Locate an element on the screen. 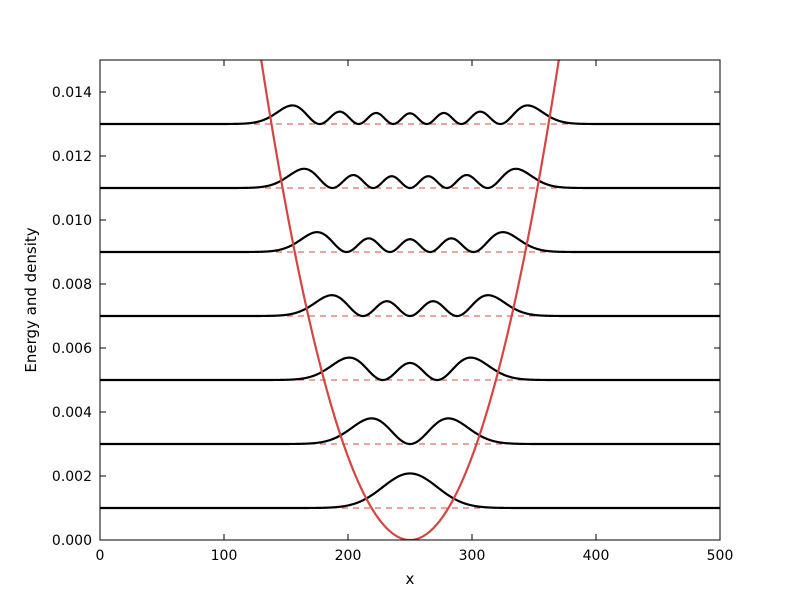 This screenshot has height=600, width=800. y-tick-label: 0.012 is located at coordinates (72, 157).